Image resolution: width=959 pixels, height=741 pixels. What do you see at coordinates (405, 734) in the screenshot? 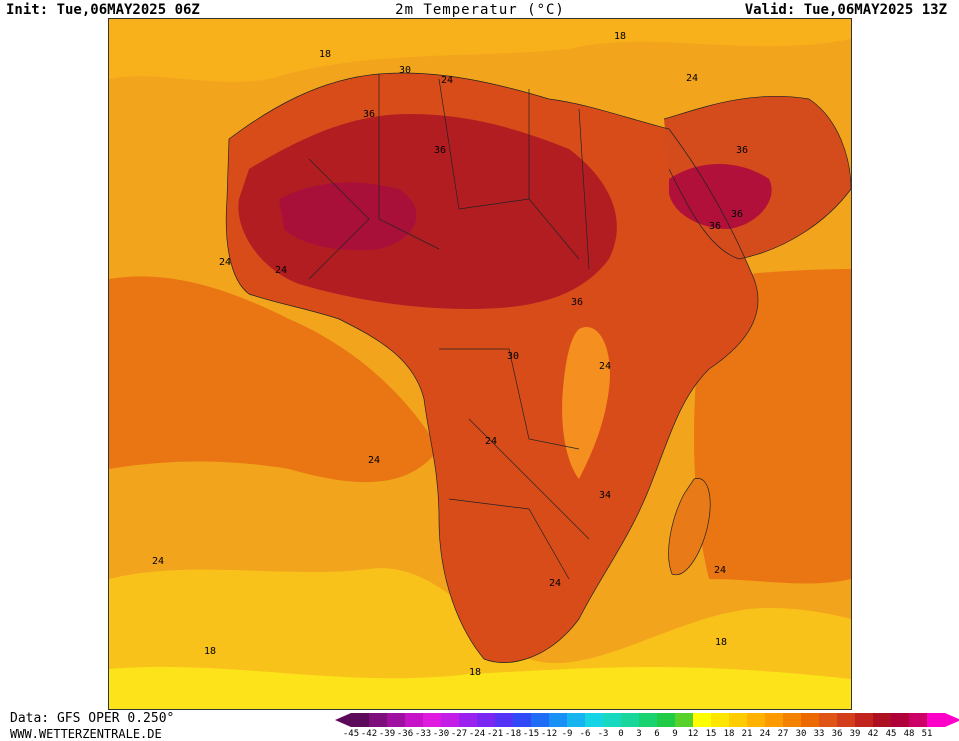
I see `colorbar-tick-label: -36` at bounding box center [405, 734].